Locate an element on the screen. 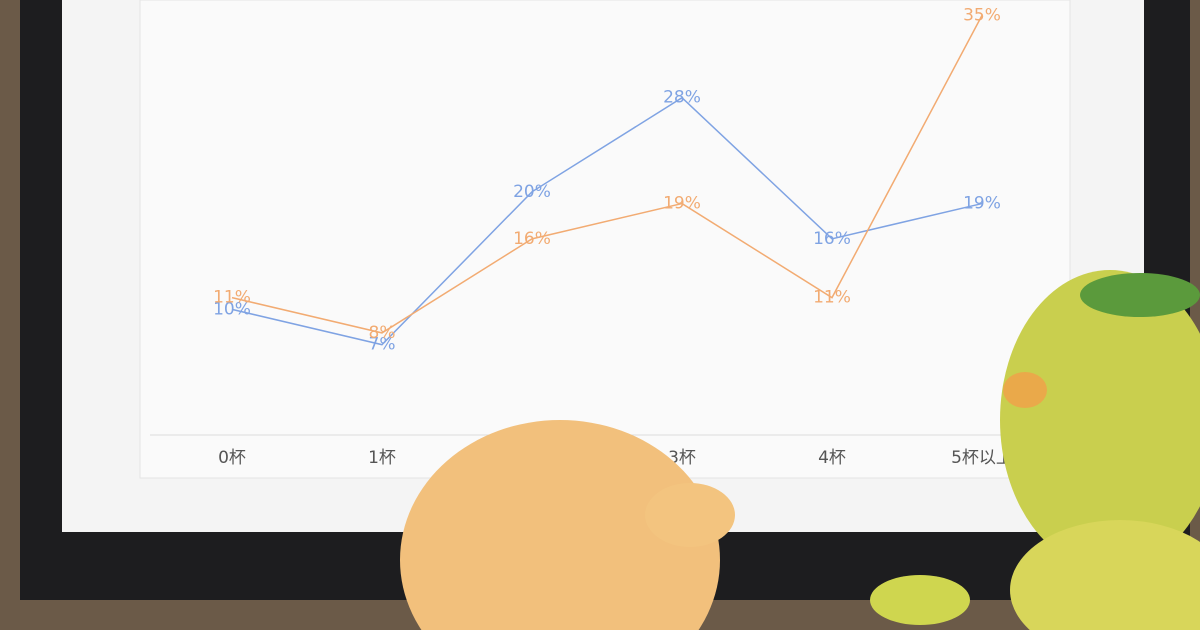 Image resolution: width=1200 pixels, height=634 pixels. felt-doll-green is located at coordinates (1100, 420).